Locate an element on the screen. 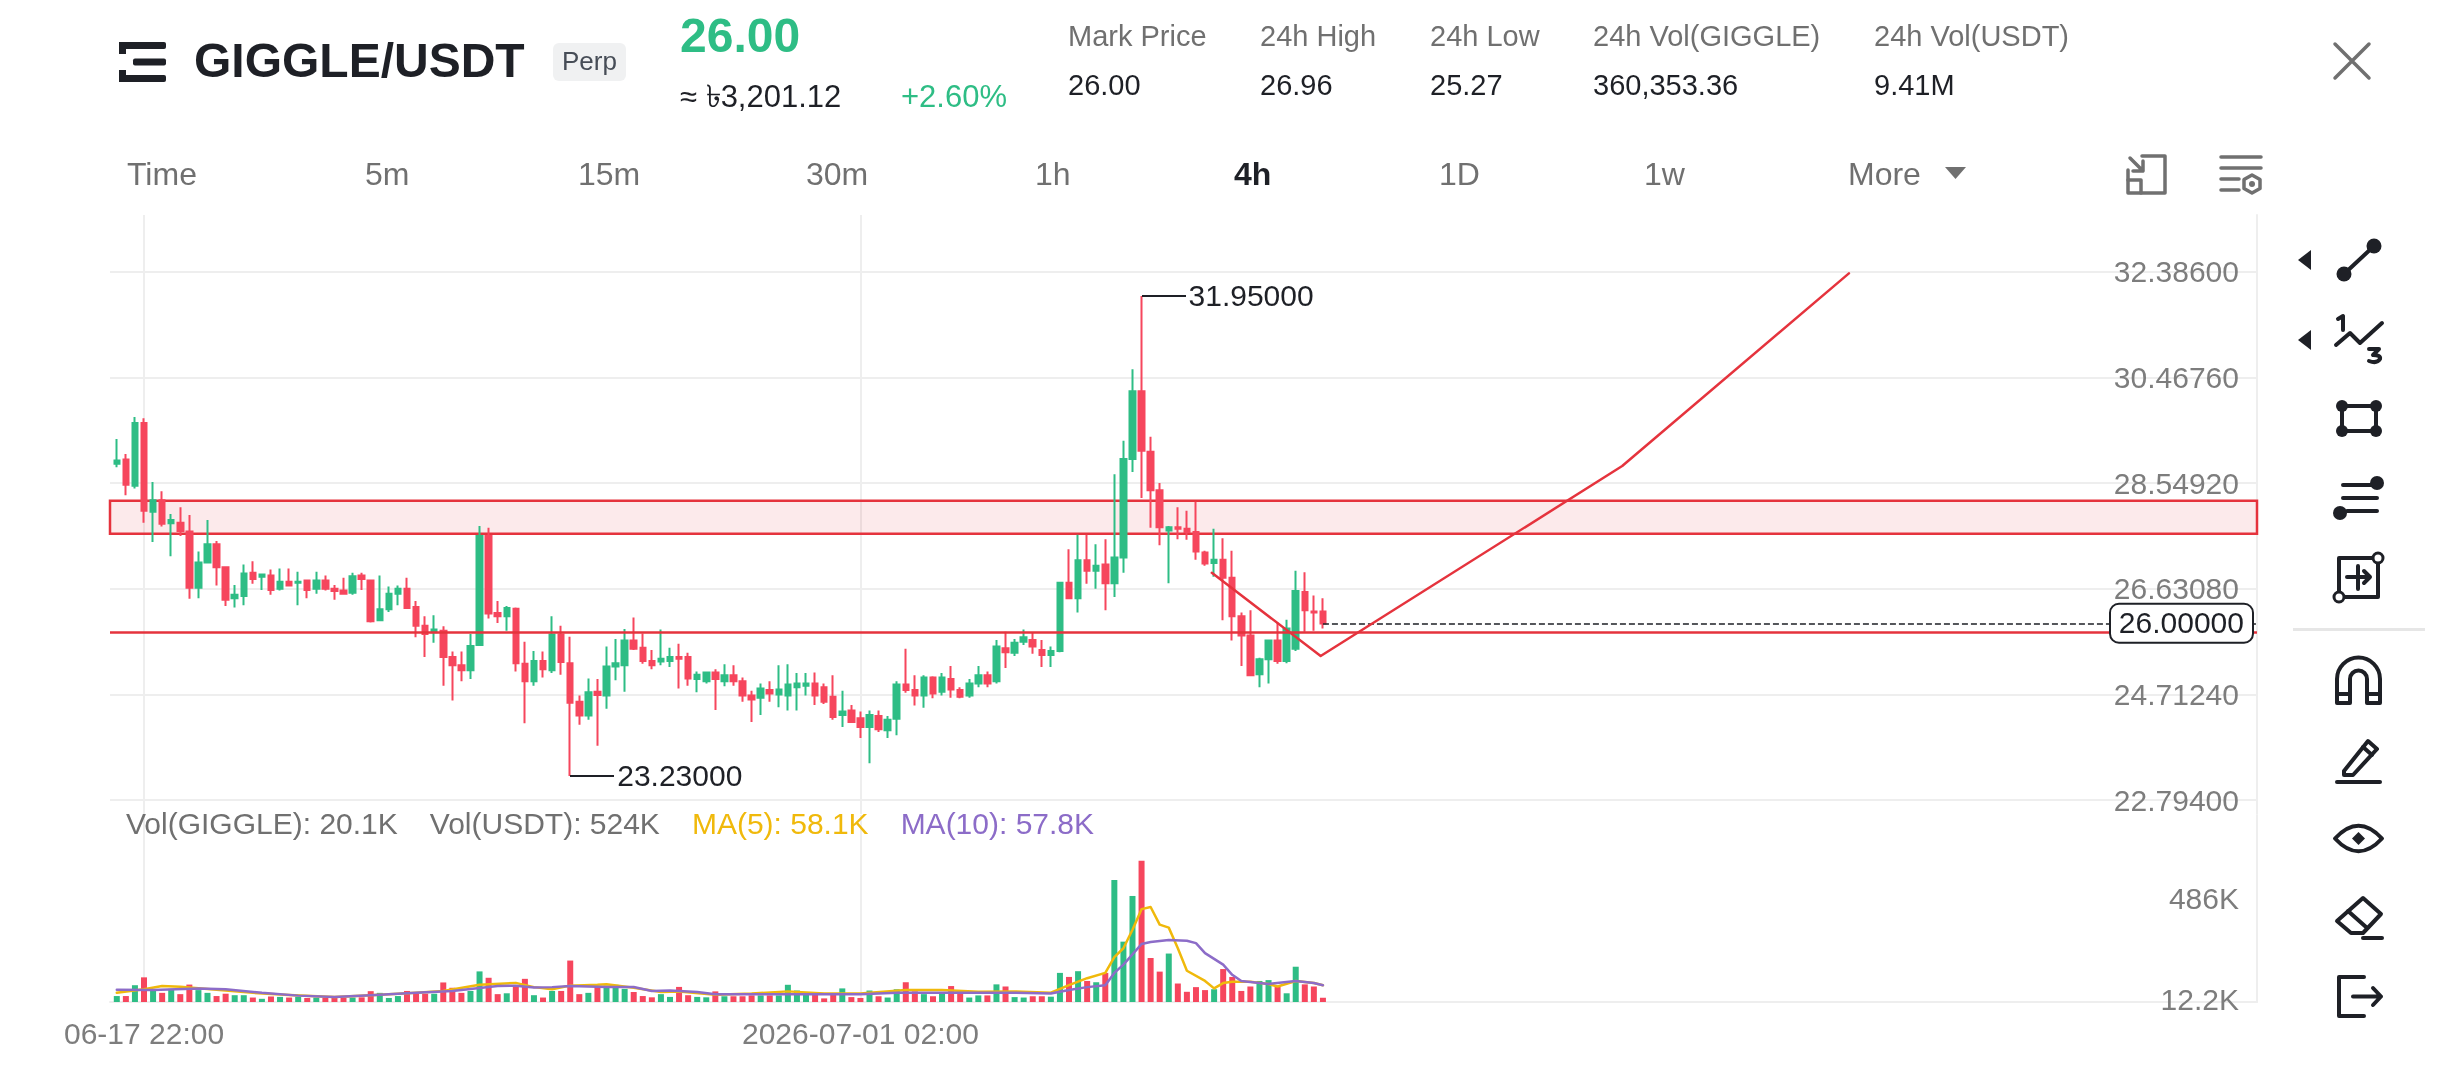 The width and height of the screenshot is (2460, 1080). x-tick-label: 2026-07-01 02:00 is located at coordinates (860, 1033).